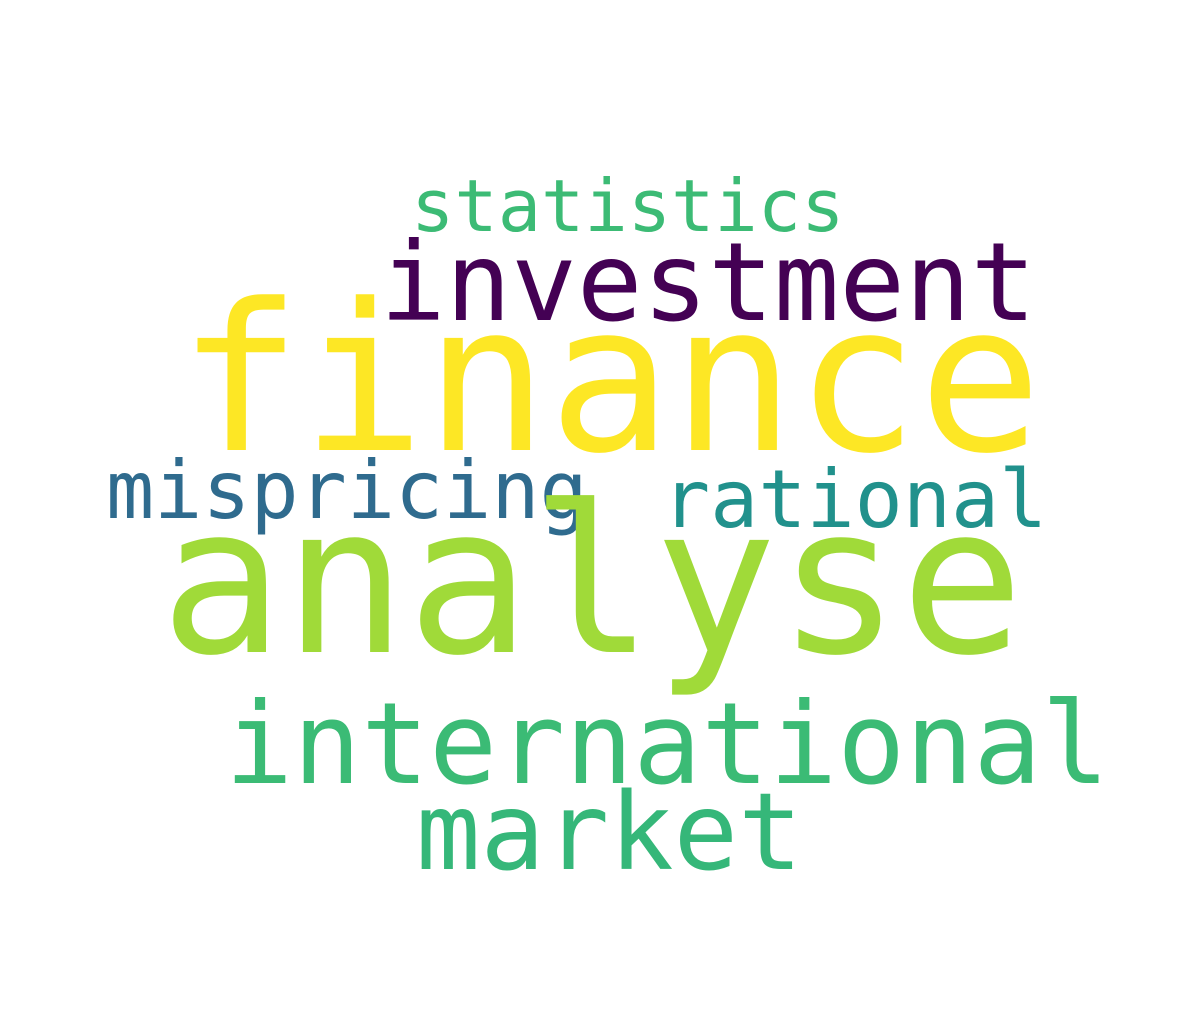 Image resolution: width=1190 pixels, height=1028 pixels. What do you see at coordinates (667, 744) in the screenshot?
I see `word-international: international` at bounding box center [667, 744].